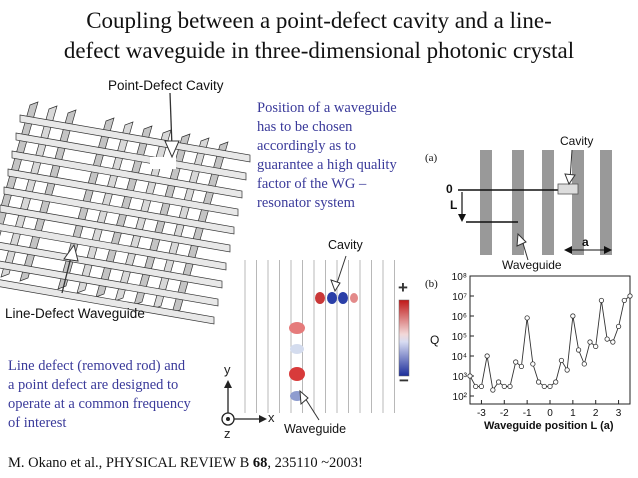 This screenshot has height=478, width=638. What do you see at coordinates (315, 340) in the screenshot?
I see `field-map` at bounding box center [315, 340].